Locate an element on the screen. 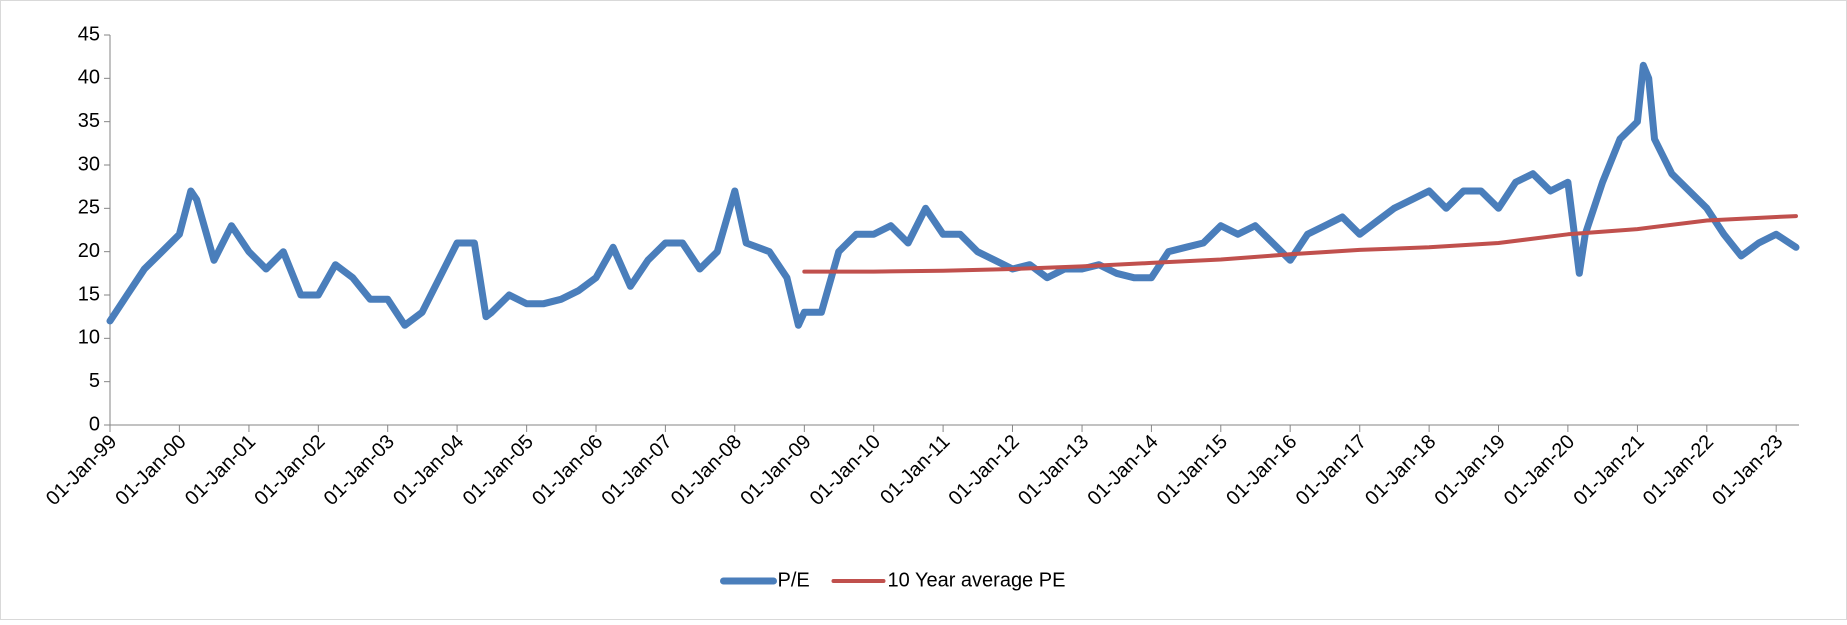 This screenshot has width=1847, height=625. y-tick-label: 25 is located at coordinates (89, 208).